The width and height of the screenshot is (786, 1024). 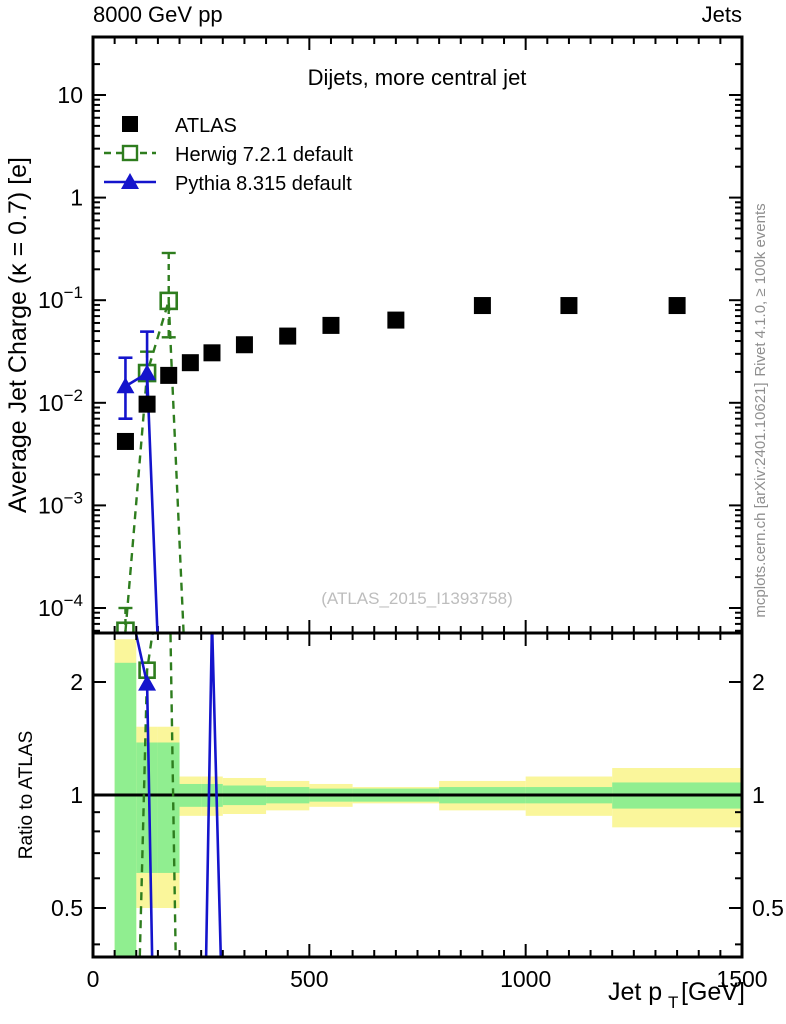 What do you see at coordinates (713, 992) in the screenshot?
I see `svg-text: [GeV]` at bounding box center [713, 992].